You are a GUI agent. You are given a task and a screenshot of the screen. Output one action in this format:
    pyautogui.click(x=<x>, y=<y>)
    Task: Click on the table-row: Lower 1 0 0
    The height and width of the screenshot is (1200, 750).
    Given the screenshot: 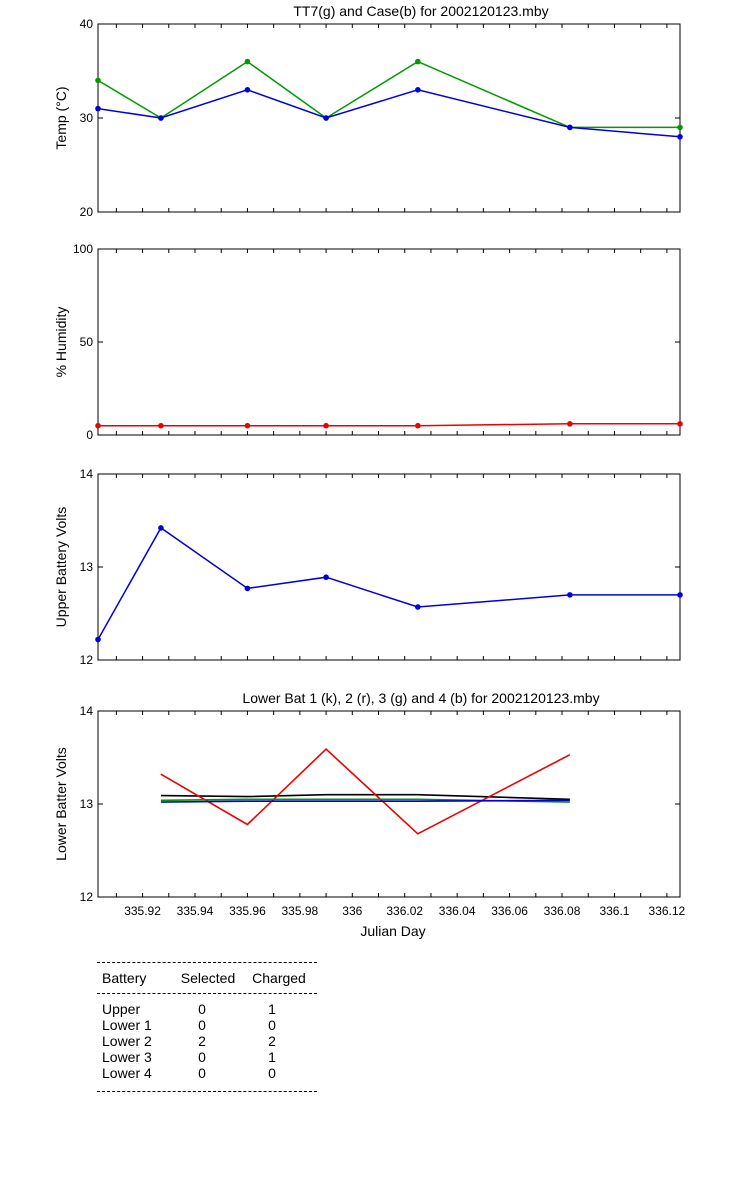 What is the action you would take?
    pyautogui.click(x=207, y=1025)
    